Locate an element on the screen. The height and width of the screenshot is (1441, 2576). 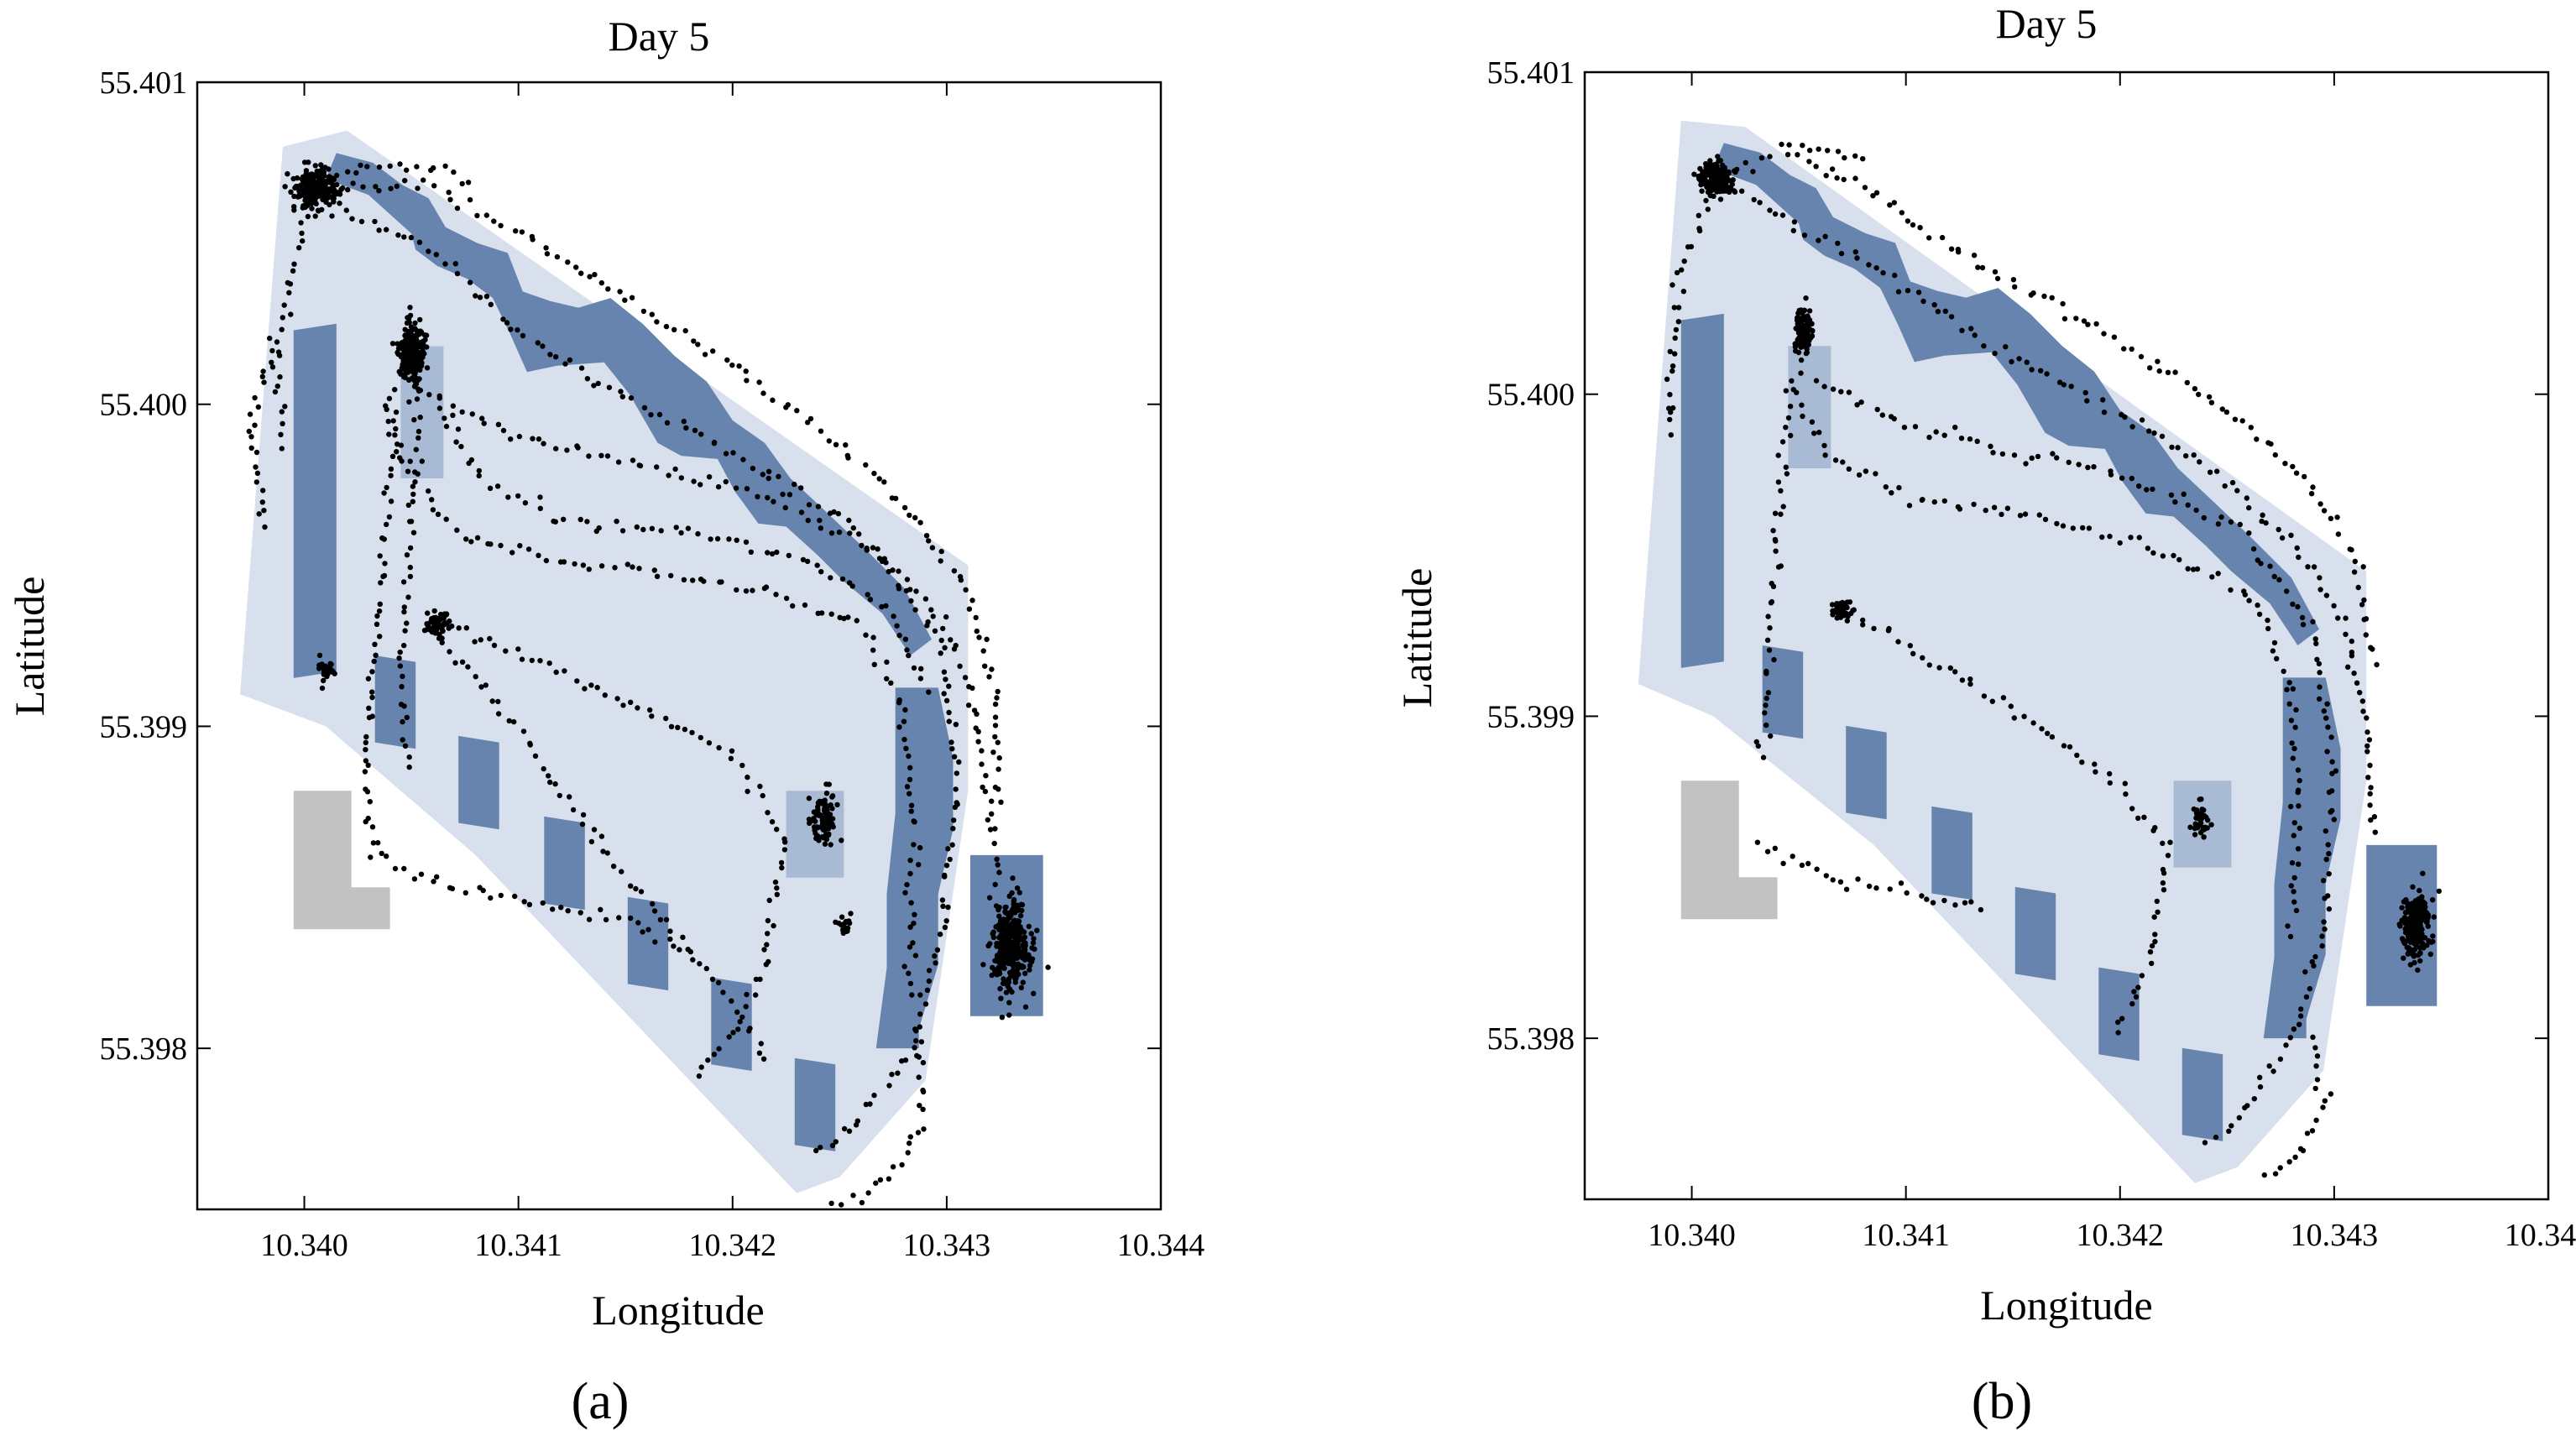
panel-b-zone-gray is located at coordinates (1729, 851).